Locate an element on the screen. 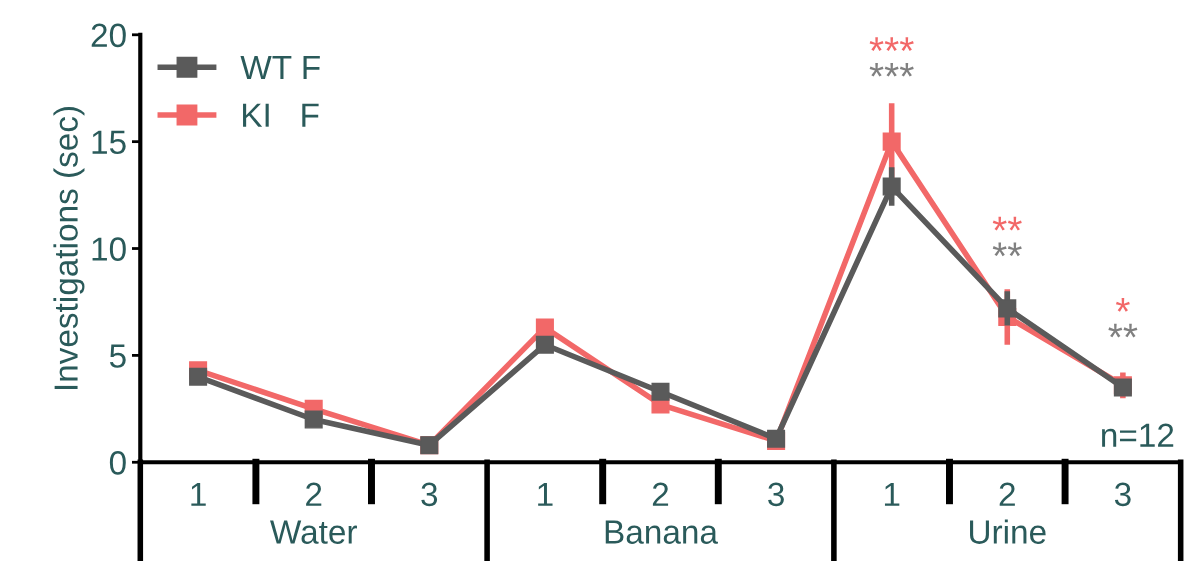 The width and height of the screenshot is (1189, 561). y-tick-label: 15 is located at coordinates (109, 142).